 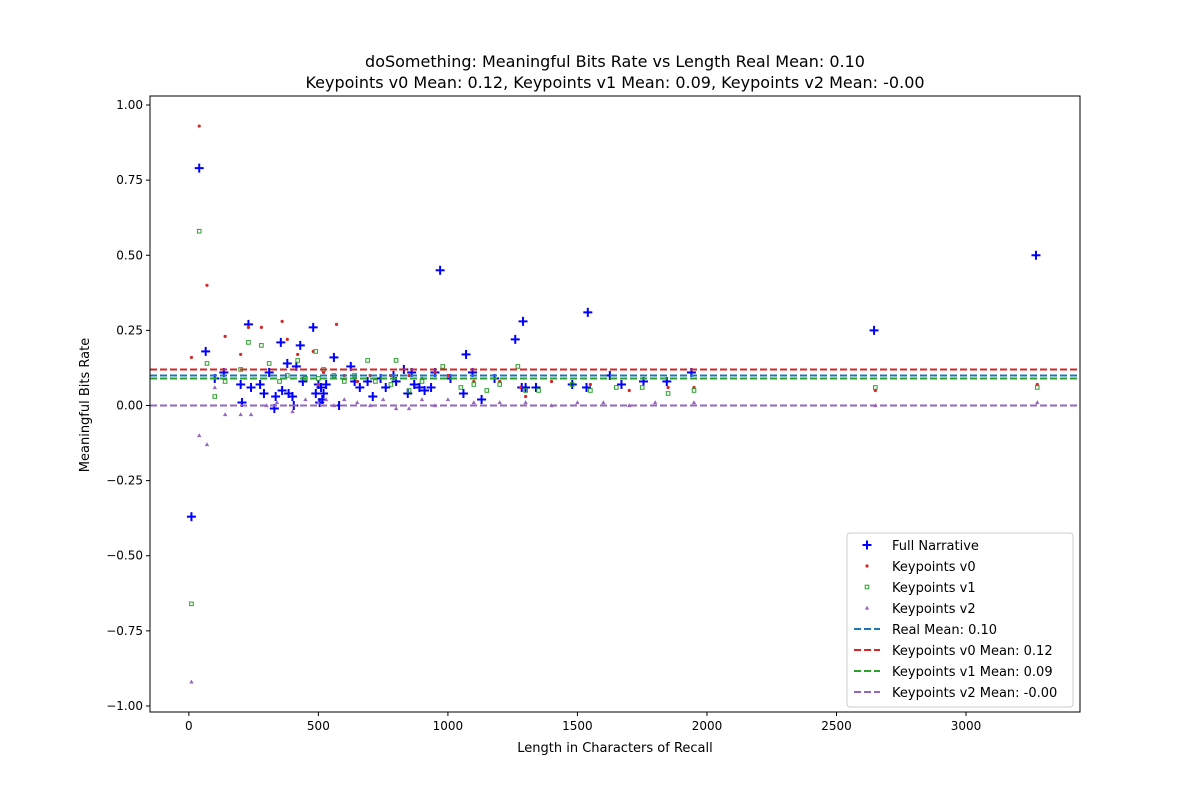 What do you see at coordinates (448, 726) in the screenshot?
I see `x-tick-label: 1000` at bounding box center [448, 726].